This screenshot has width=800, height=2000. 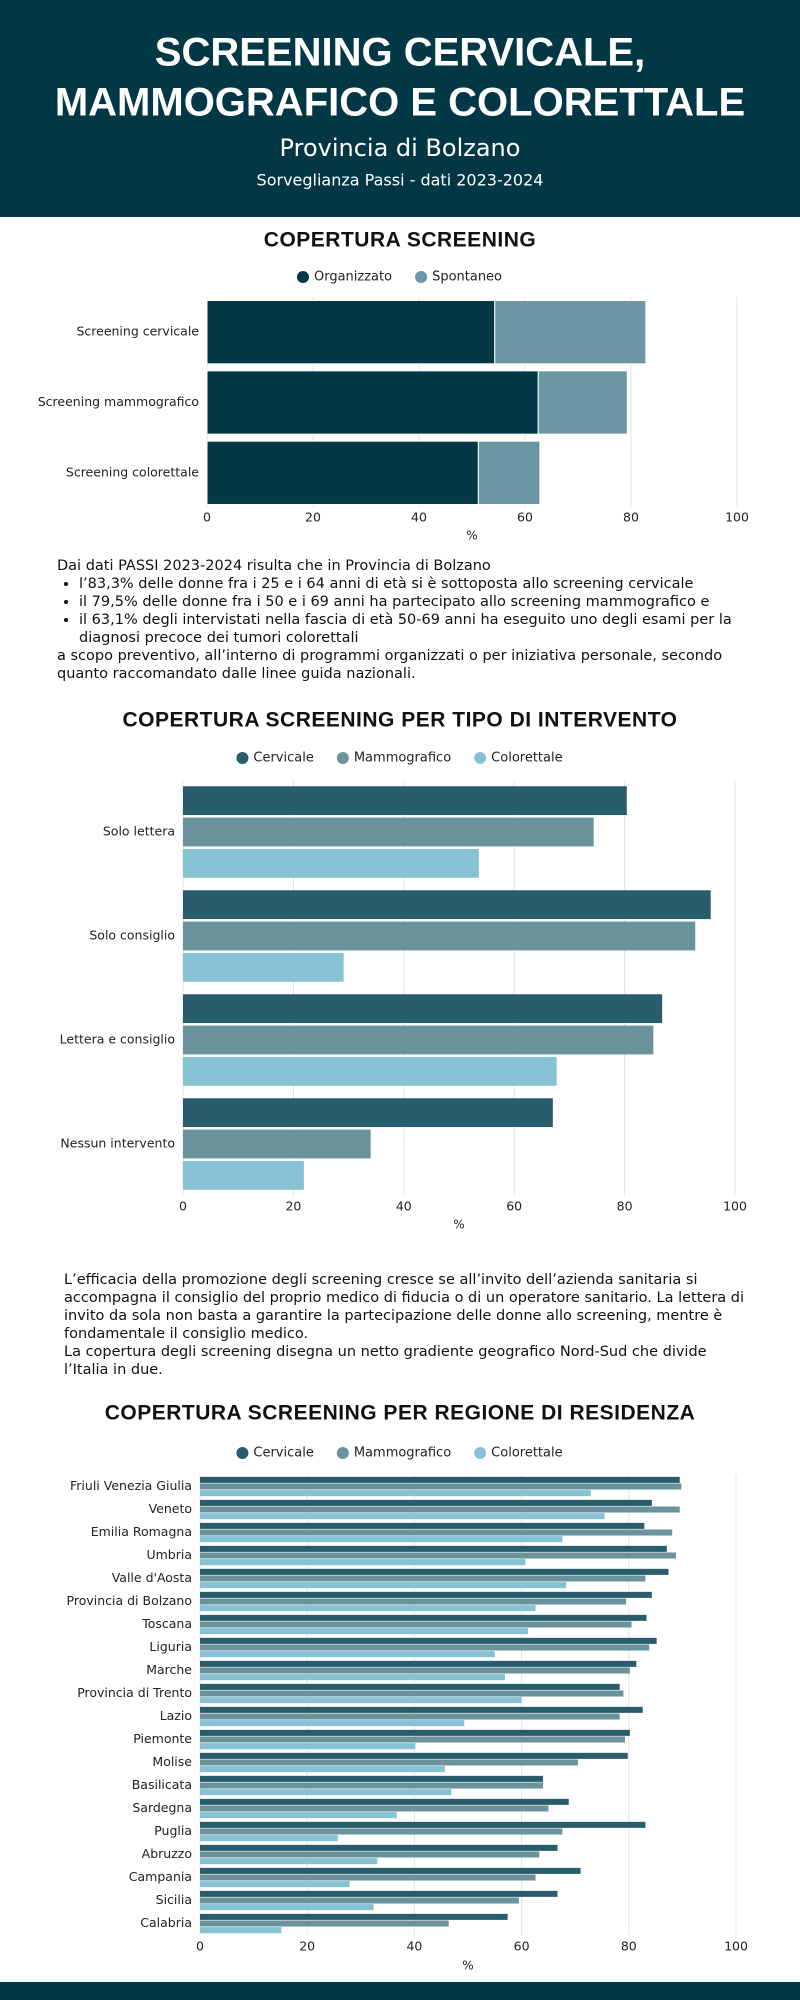 What do you see at coordinates (131, 1485) in the screenshot?
I see `category-label: Friuli Venezia Giulia` at bounding box center [131, 1485].